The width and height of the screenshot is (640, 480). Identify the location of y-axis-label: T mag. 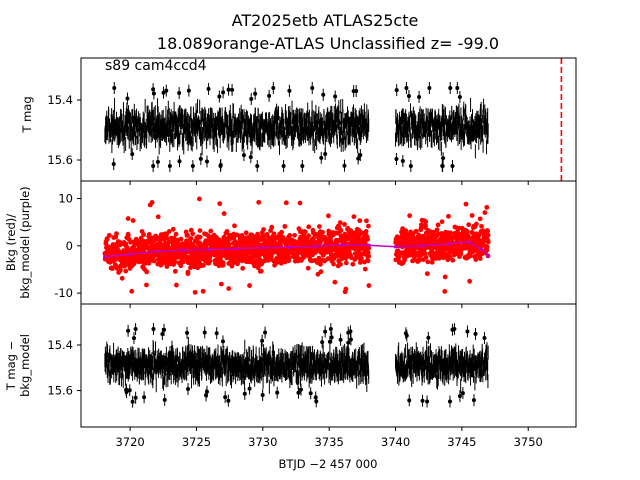
(27, 114).